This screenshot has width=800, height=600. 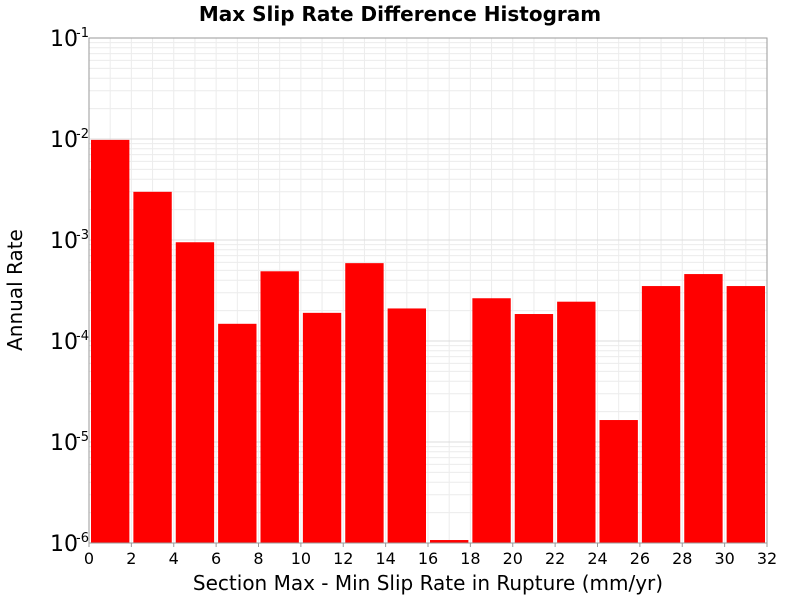 I want to click on x-tick-label: 6, so click(x=216, y=558).